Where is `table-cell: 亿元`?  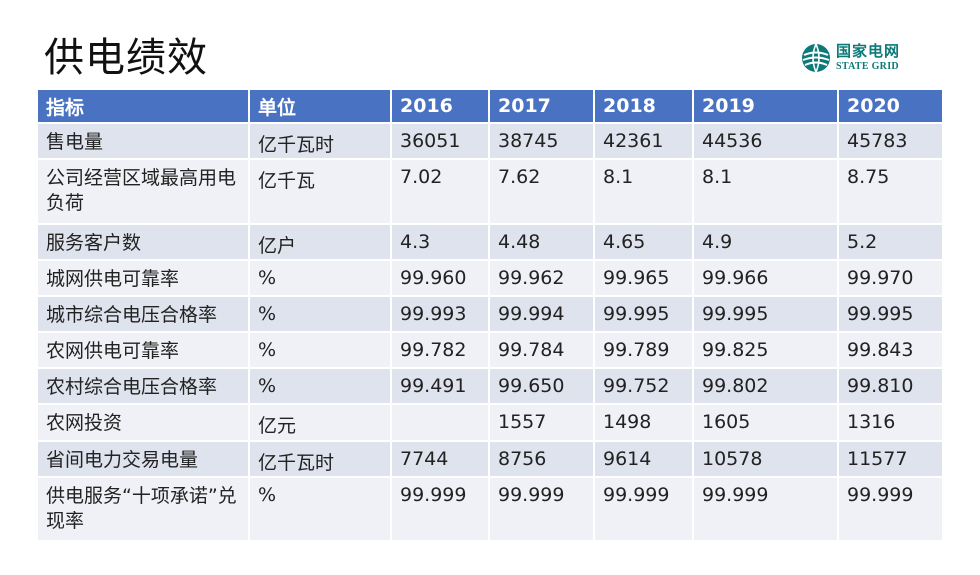
table-cell: 亿元 is located at coordinates (320, 422).